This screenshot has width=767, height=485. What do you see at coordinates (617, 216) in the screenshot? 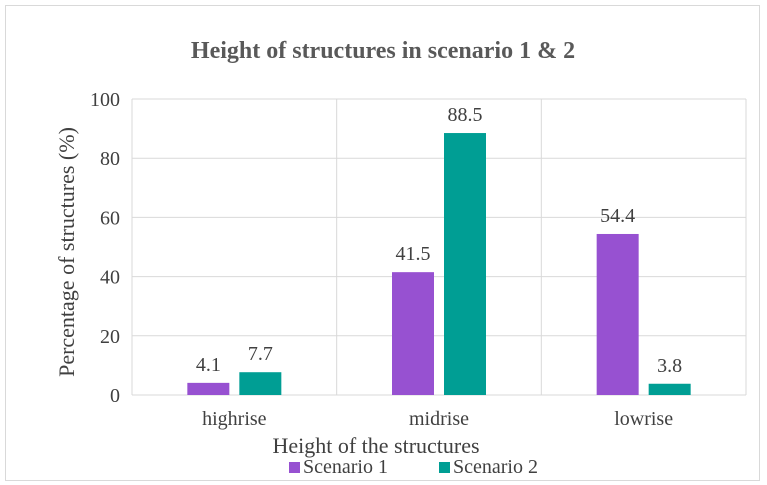
I see `data-label: 54.4` at bounding box center [617, 216].